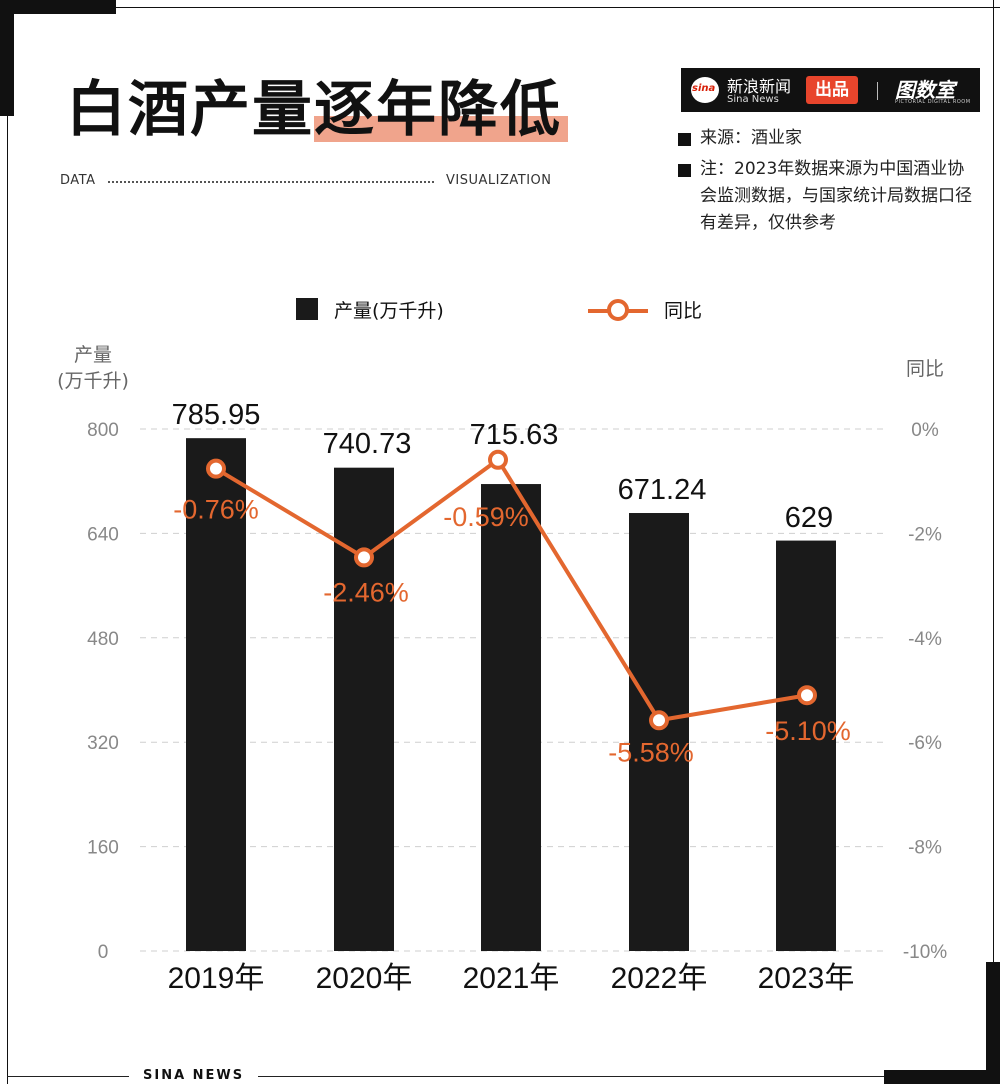 The height and width of the screenshot is (1084, 1000). I want to click on left-tick-label: 480, so click(103, 639).